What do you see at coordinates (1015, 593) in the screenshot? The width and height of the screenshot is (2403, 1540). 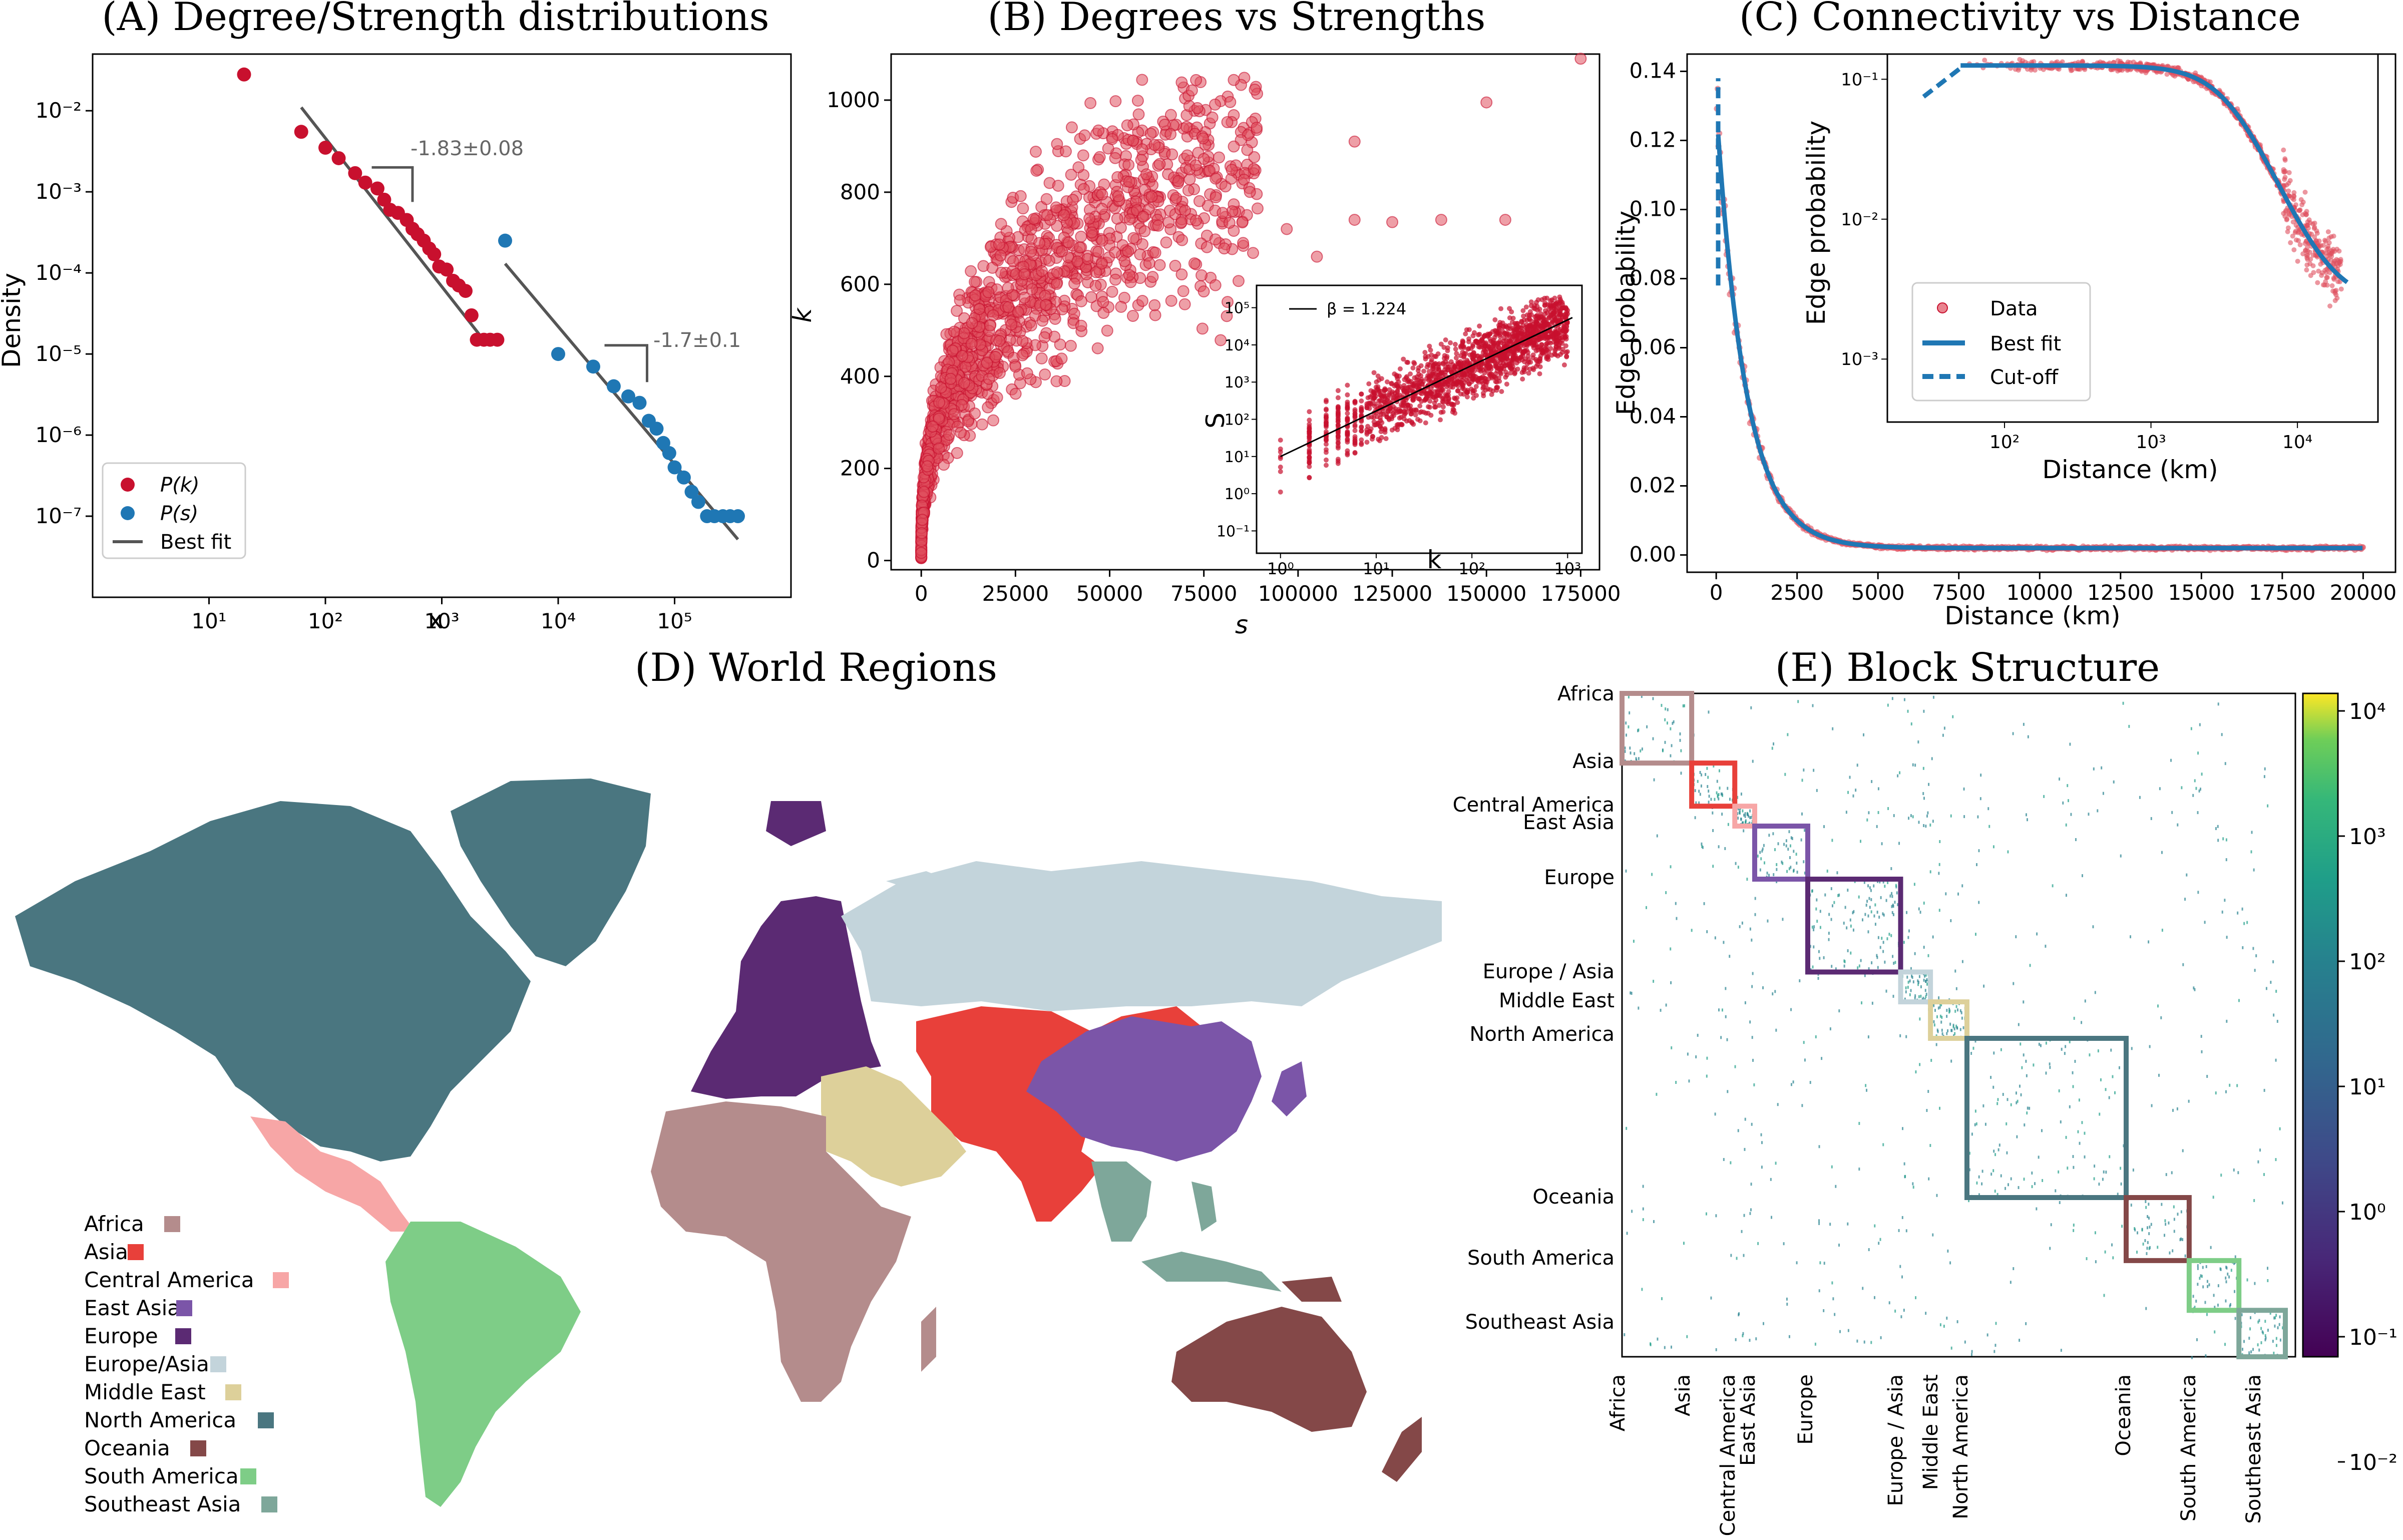 I see `b-xtick-label: 25000` at bounding box center [1015, 593].